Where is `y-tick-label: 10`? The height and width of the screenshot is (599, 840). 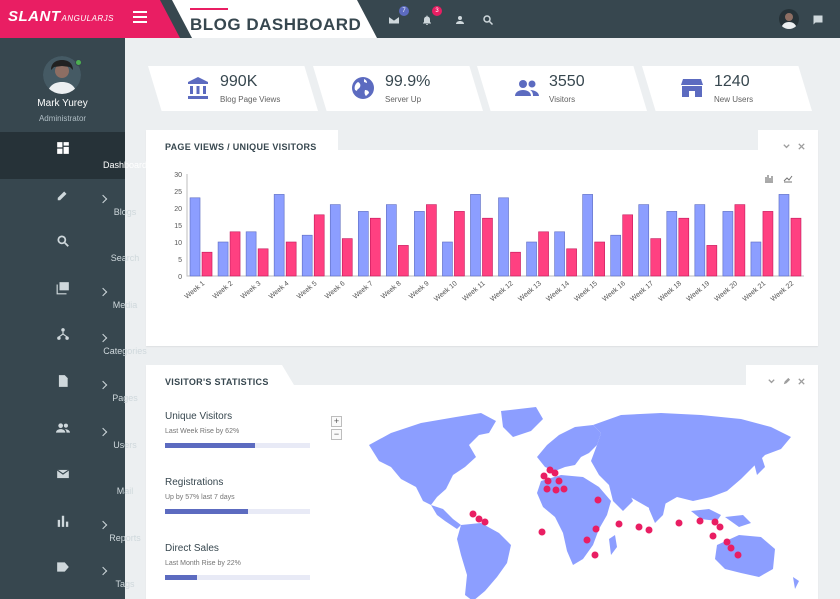
y-tick-label: 10 is located at coordinates (178, 243).